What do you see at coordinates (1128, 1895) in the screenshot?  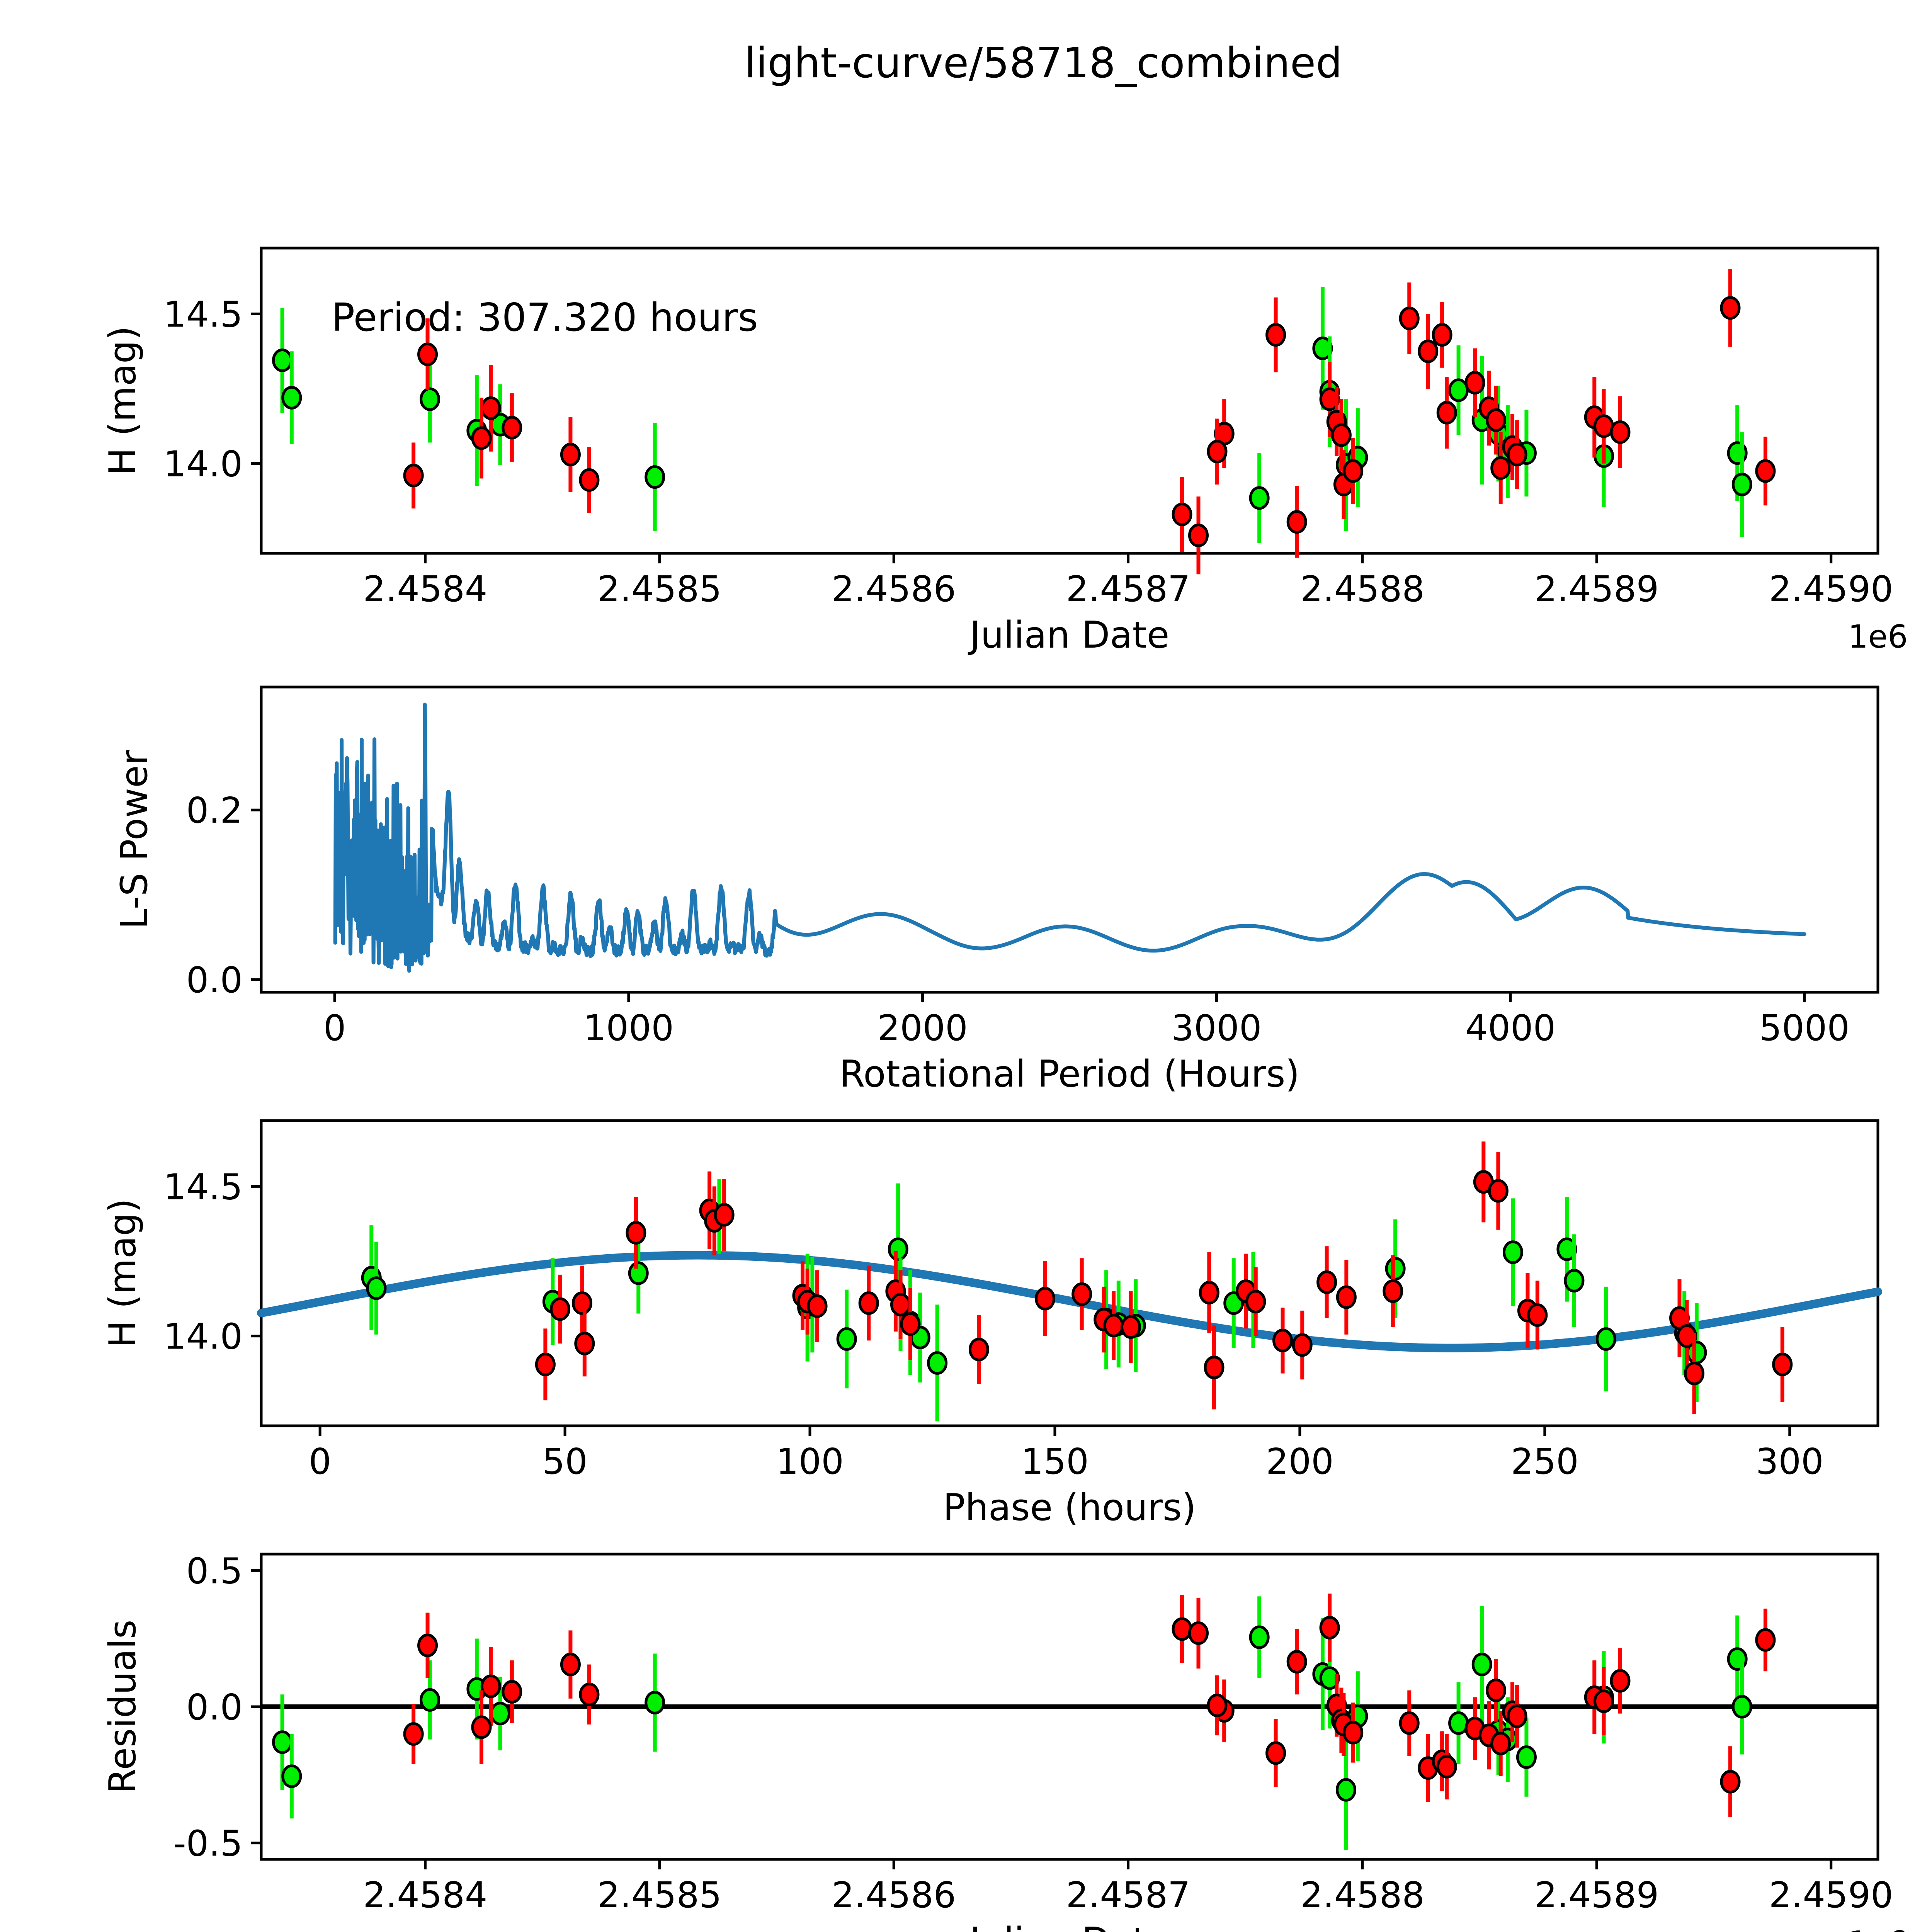 I see `residuals-xtick-label: 2.4587` at bounding box center [1128, 1895].